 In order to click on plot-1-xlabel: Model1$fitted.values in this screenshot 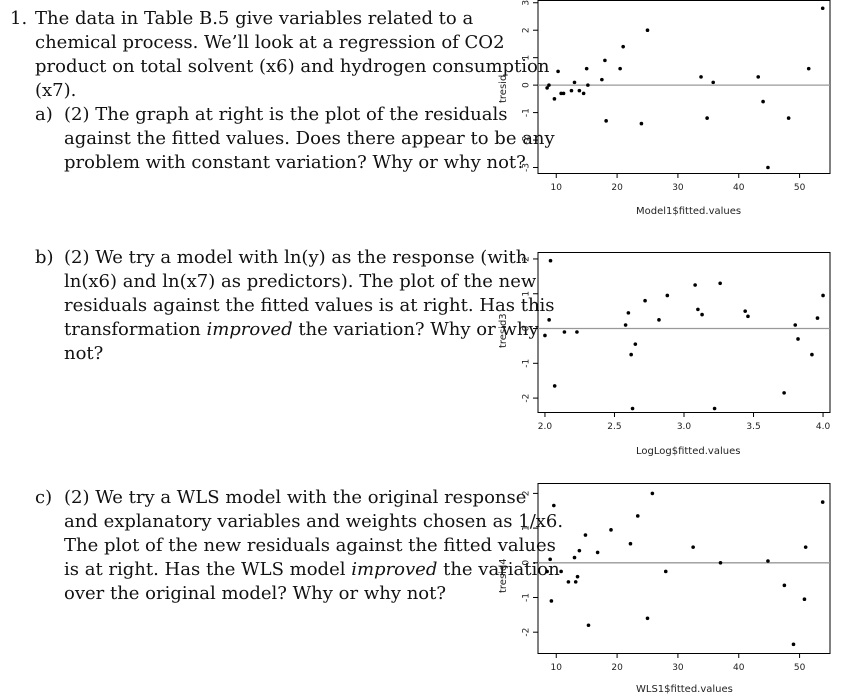, I will do `click(689, 211)`.